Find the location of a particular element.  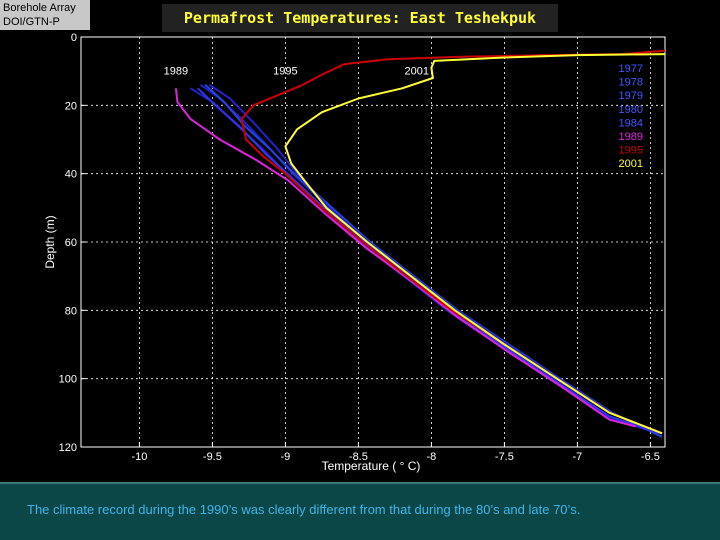

x-tick-label: -6.5 is located at coordinates (650, 457).